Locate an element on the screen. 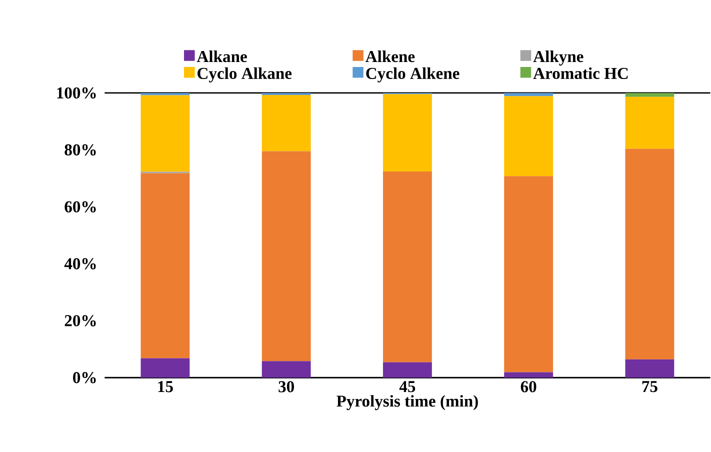 The image size is (711, 452). legend-label: Cyclo Alkane is located at coordinates (245, 74).